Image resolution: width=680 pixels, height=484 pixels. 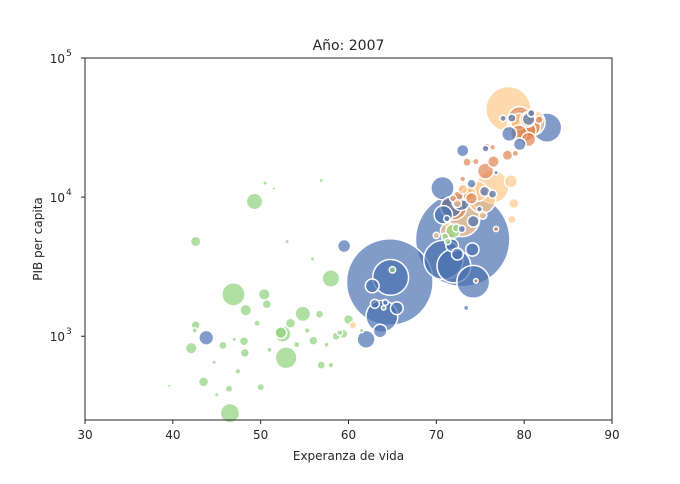 I want to click on x-tick-label: 60, so click(x=348, y=435).